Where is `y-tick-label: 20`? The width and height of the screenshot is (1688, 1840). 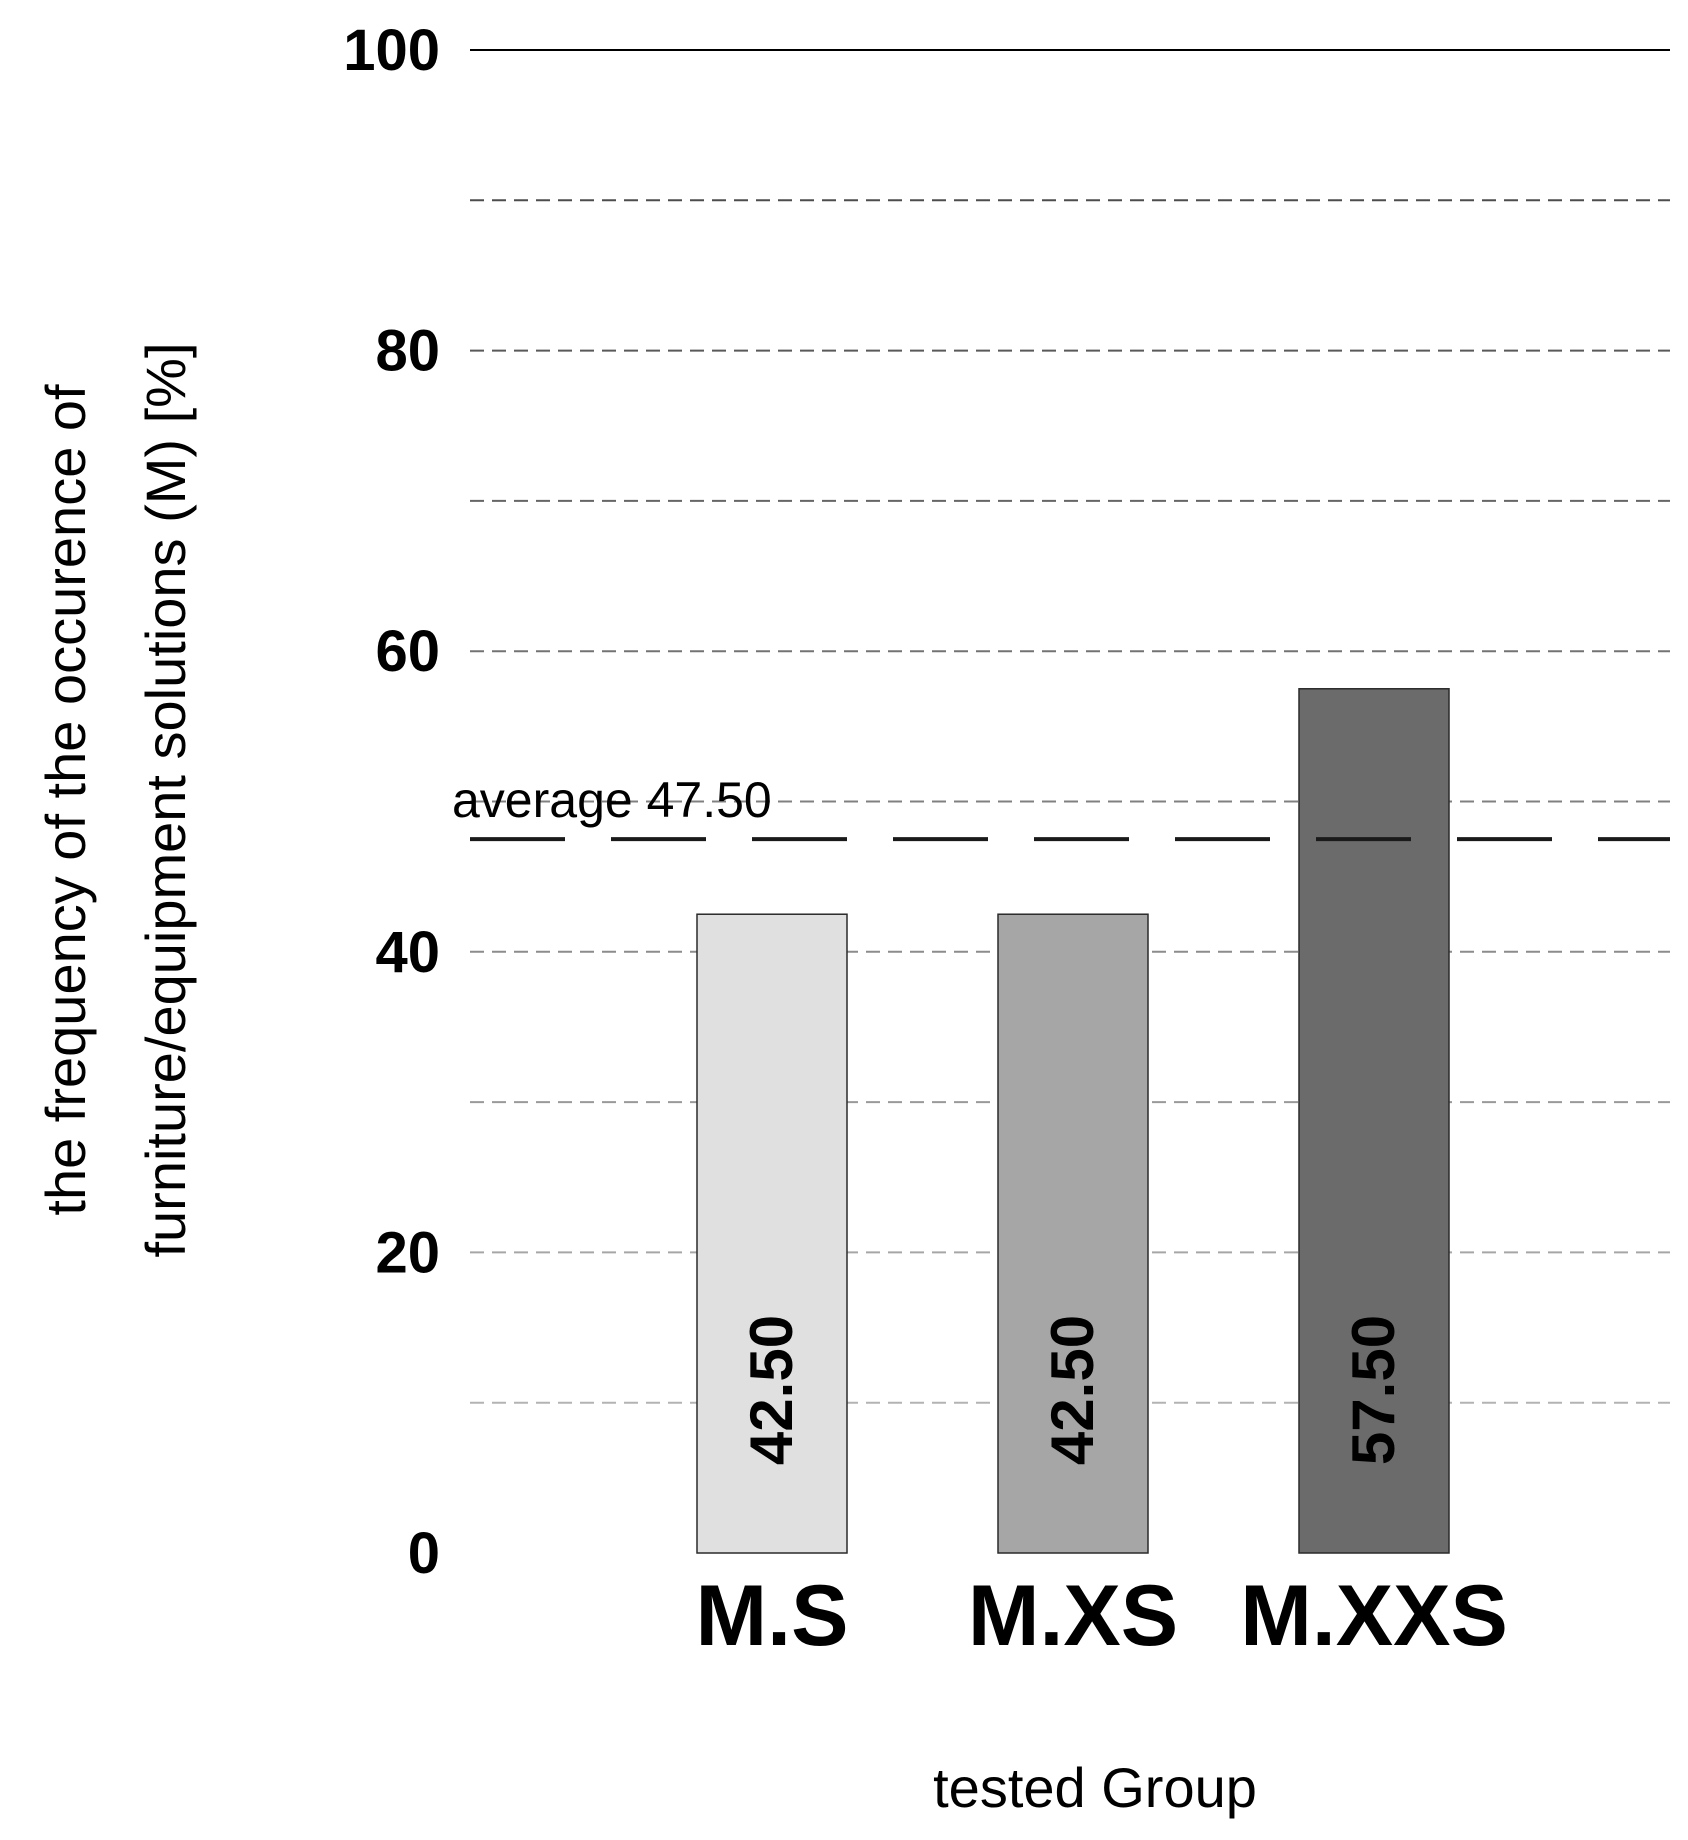 y-tick-label: 20 is located at coordinates (407, 1252).